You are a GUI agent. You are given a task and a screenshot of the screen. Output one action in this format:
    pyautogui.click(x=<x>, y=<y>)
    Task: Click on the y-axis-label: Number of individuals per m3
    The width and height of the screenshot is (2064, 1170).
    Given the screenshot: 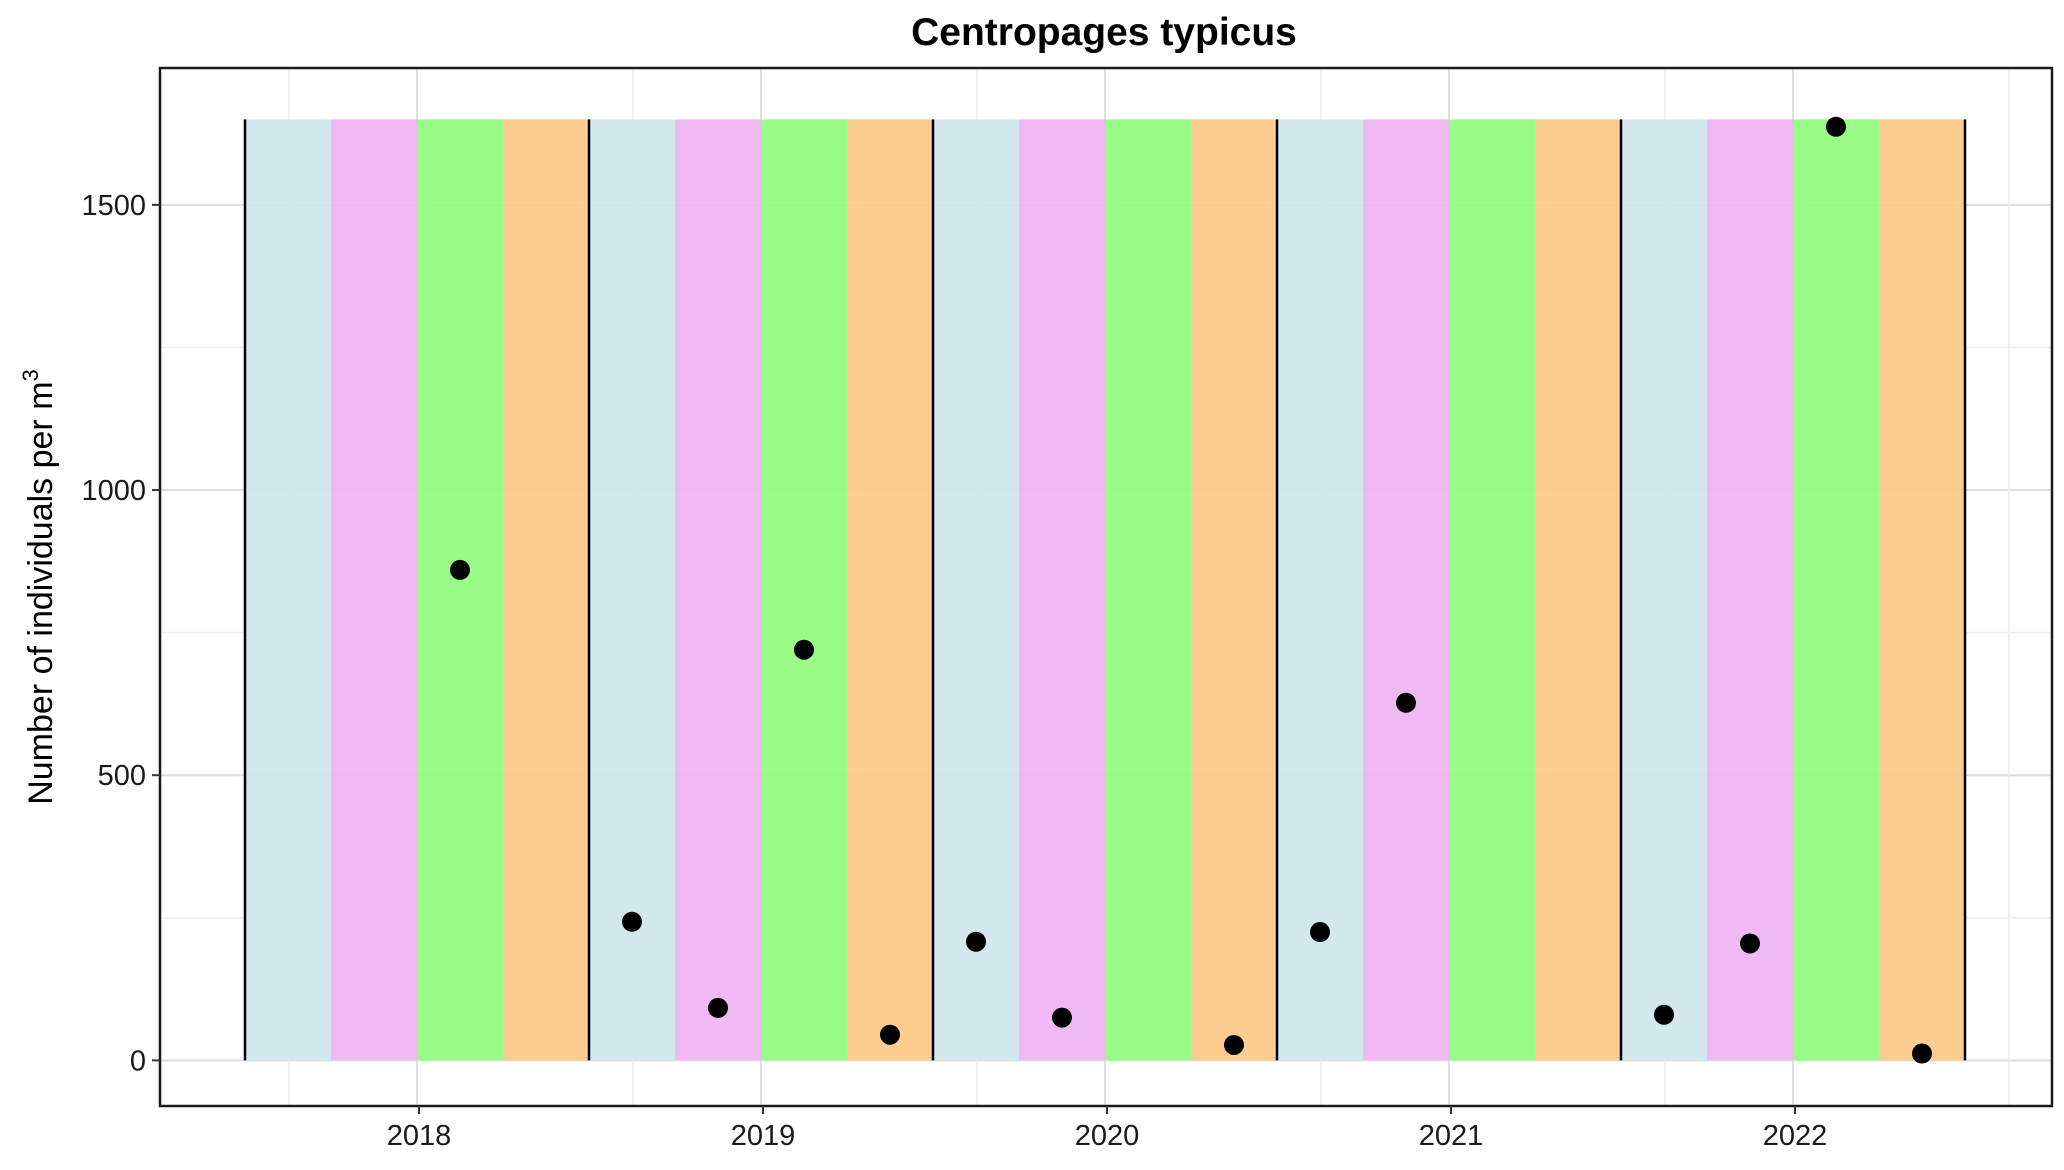 What is the action you would take?
    pyautogui.click(x=39, y=587)
    